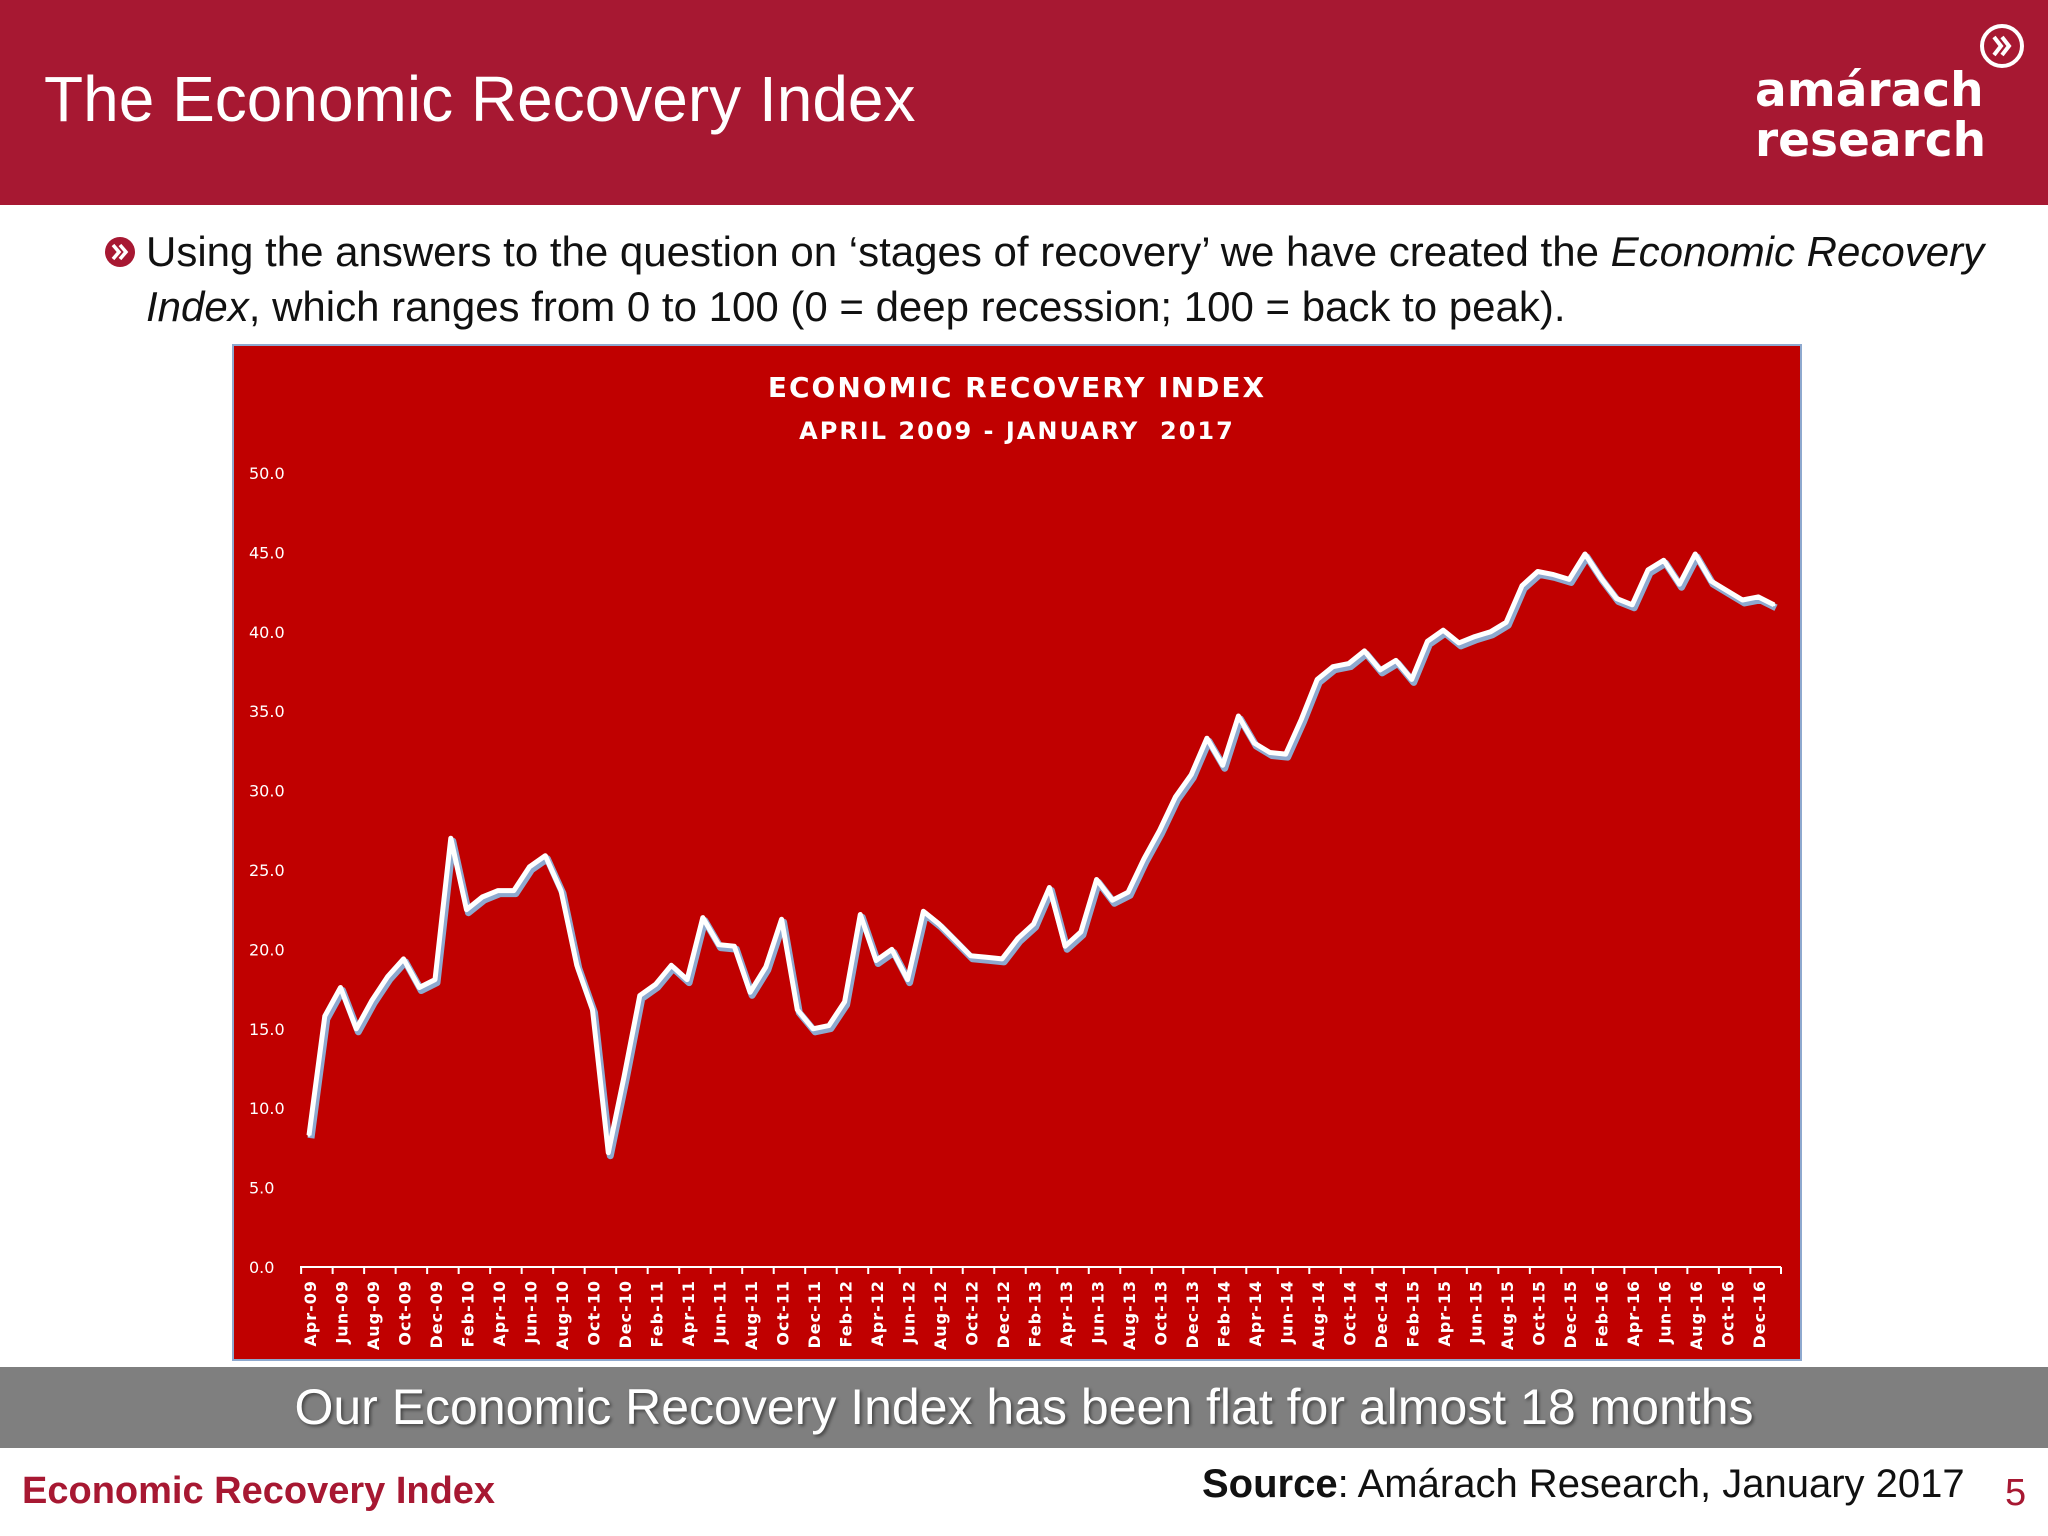 This screenshot has width=2048, height=1536. What do you see at coordinates (120, 252) in the screenshot?
I see `bullet-chevron-icon` at bounding box center [120, 252].